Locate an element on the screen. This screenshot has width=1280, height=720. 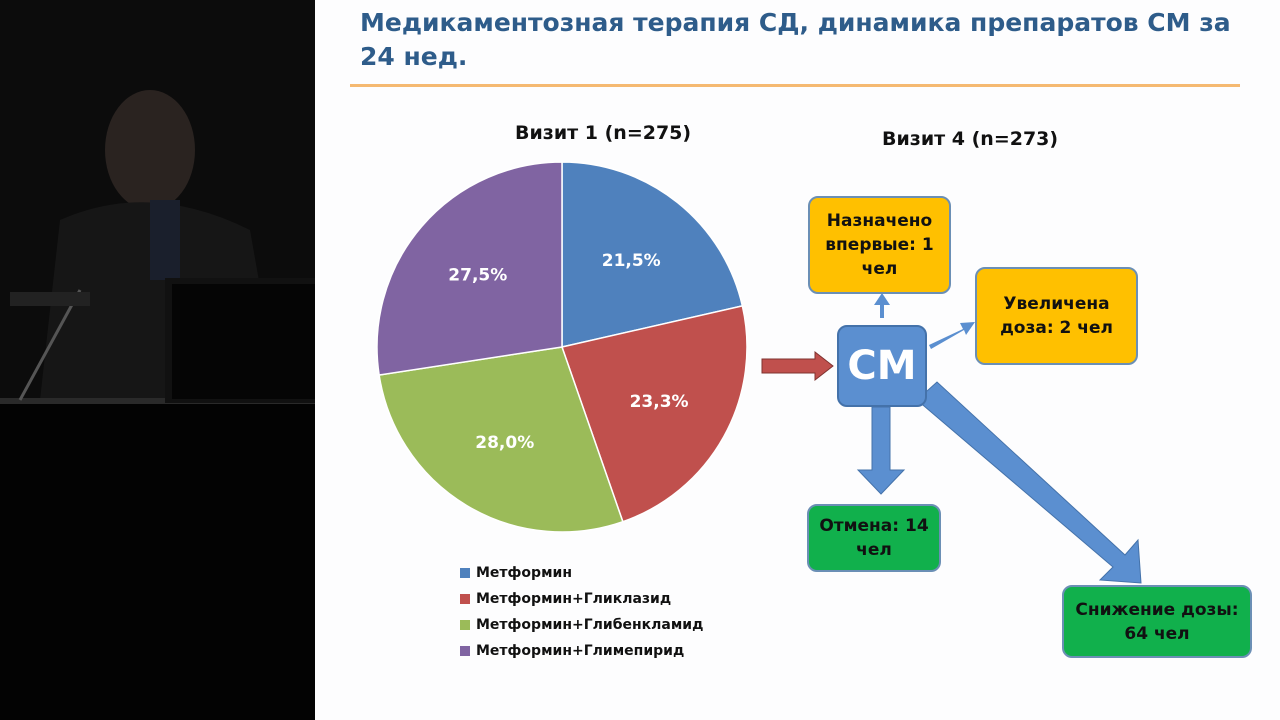
legend-label: Метформин is located at coordinates (524, 573).